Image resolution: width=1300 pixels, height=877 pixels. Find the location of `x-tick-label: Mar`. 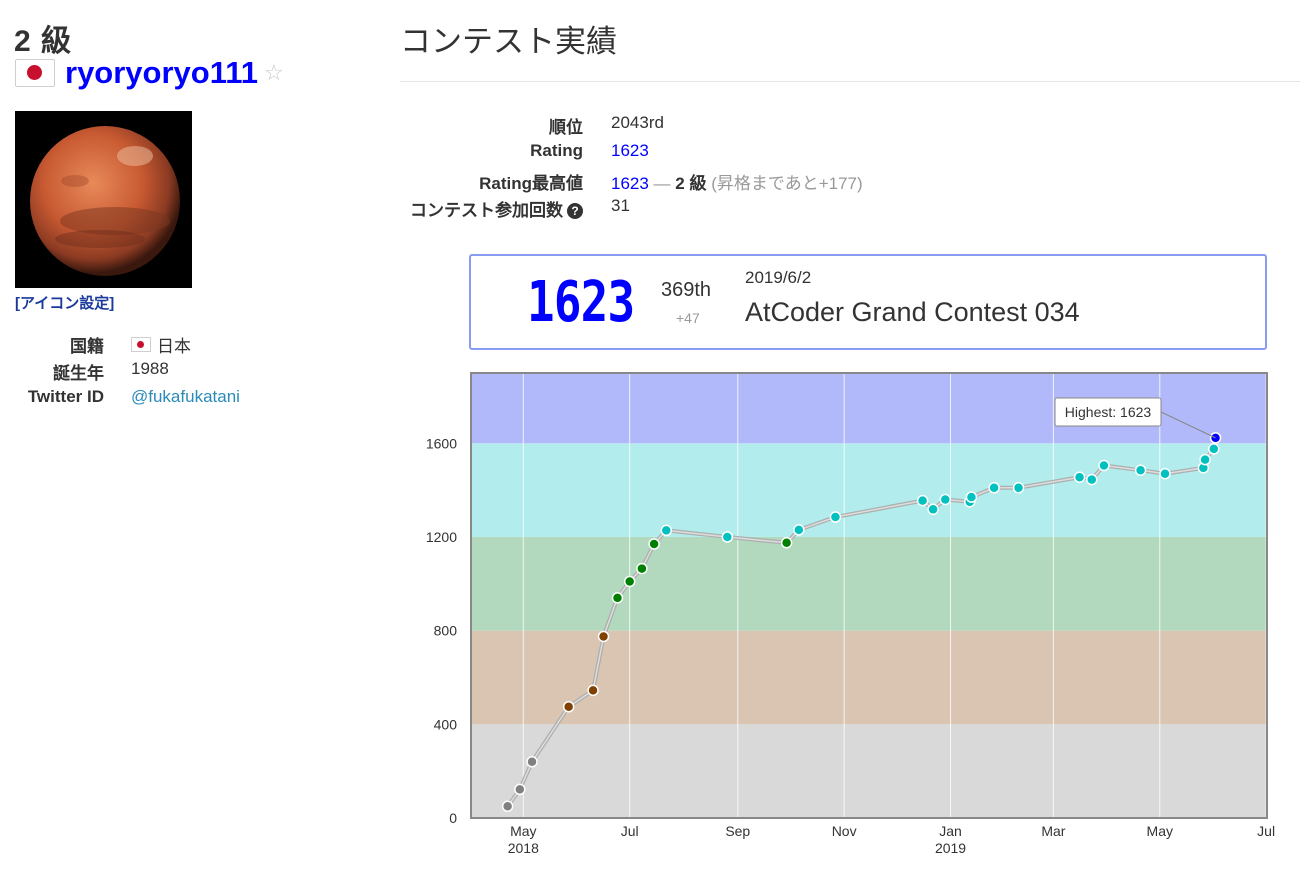

x-tick-label: Mar is located at coordinates (1053, 831).